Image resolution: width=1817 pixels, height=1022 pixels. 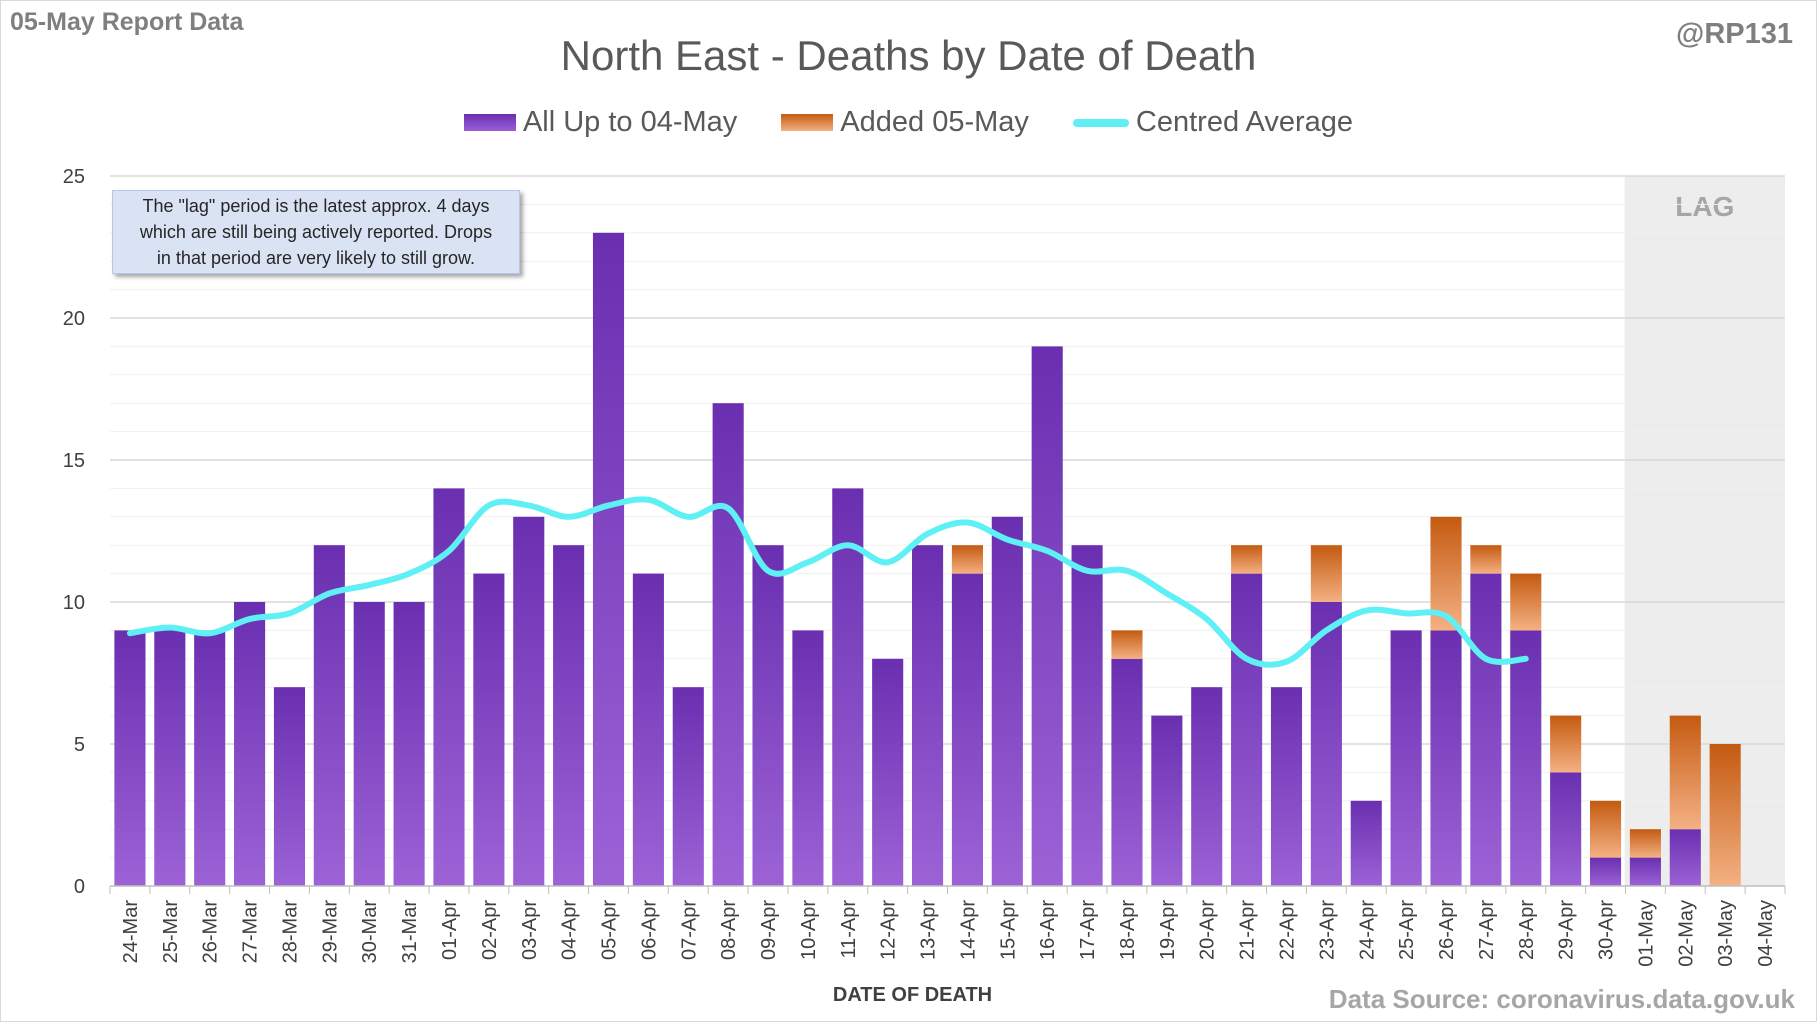 What do you see at coordinates (79, 887) in the screenshot?
I see `y-tick-label: 0` at bounding box center [79, 887].